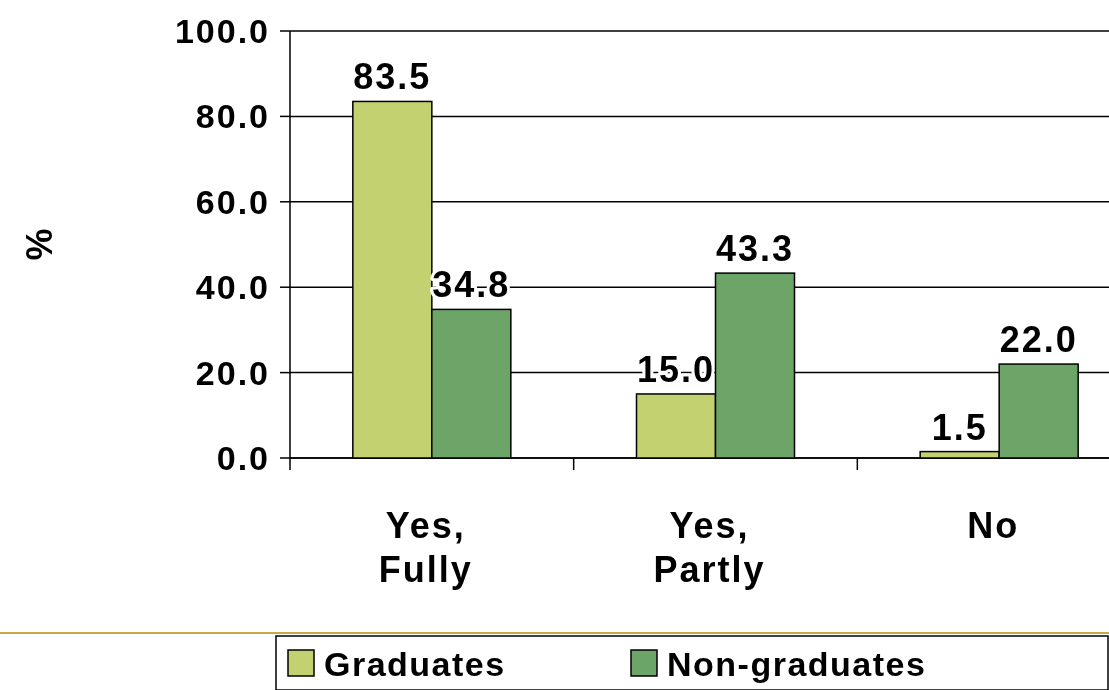 The width and height of the screenshot is (1109, 690). Describe the element at coordinates (415, 664) in the screenshot. I see `legend-label: Graduates` at that location.